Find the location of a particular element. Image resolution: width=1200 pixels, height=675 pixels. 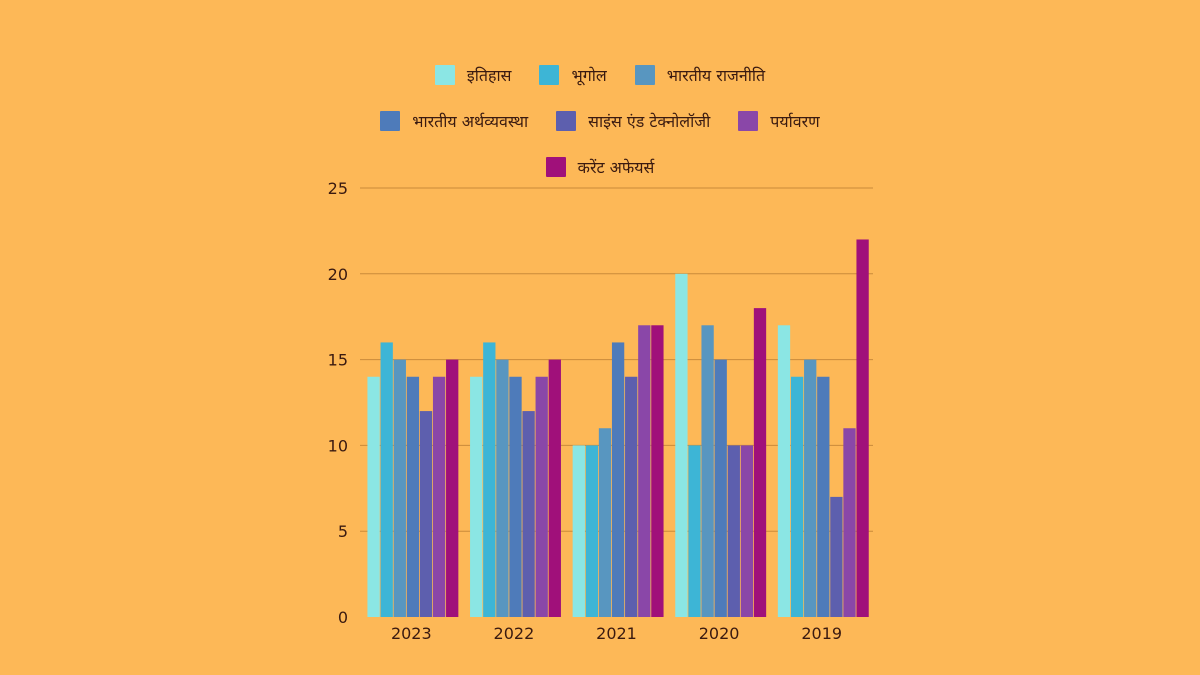

y-tick-label: 20 is located at coordinates (338, 274).